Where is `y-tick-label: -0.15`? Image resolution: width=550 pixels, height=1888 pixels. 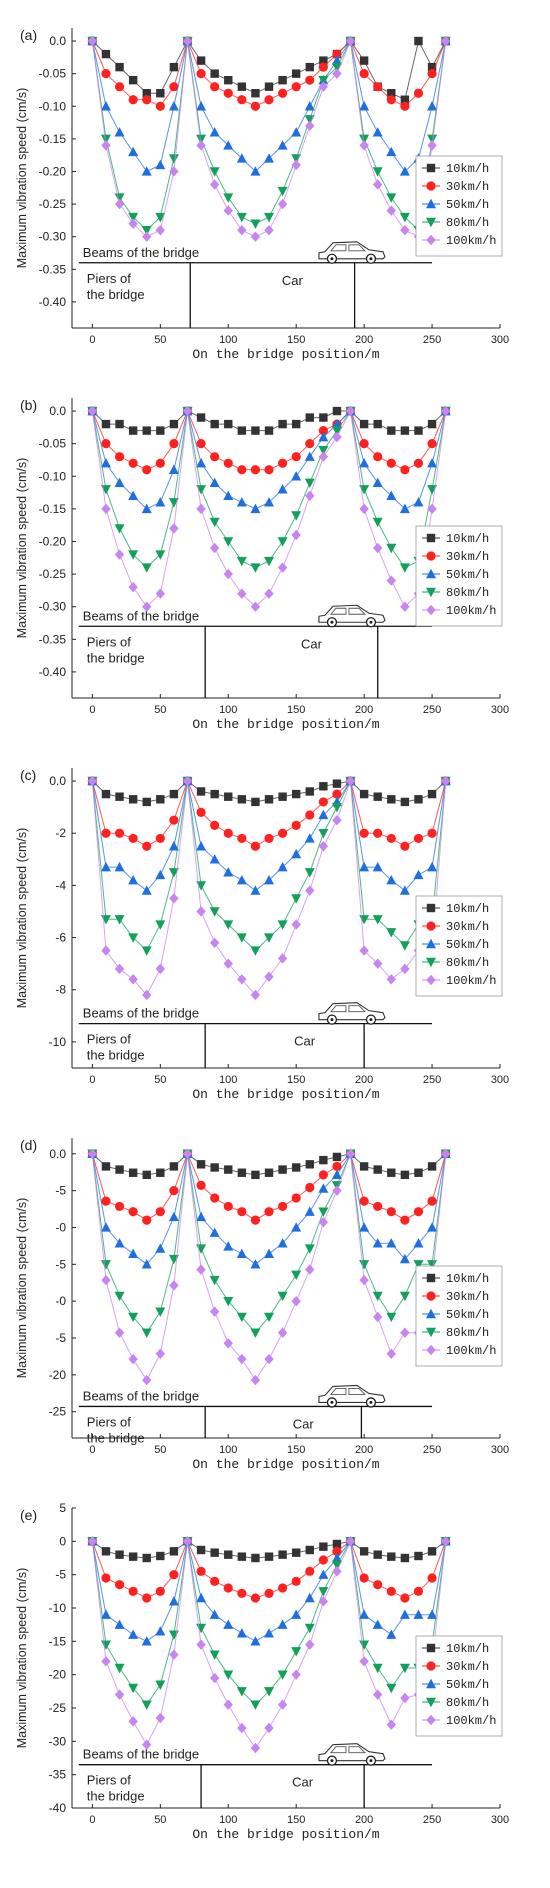 y-tick-label: -0.15 is located at coordinates (53, 139).